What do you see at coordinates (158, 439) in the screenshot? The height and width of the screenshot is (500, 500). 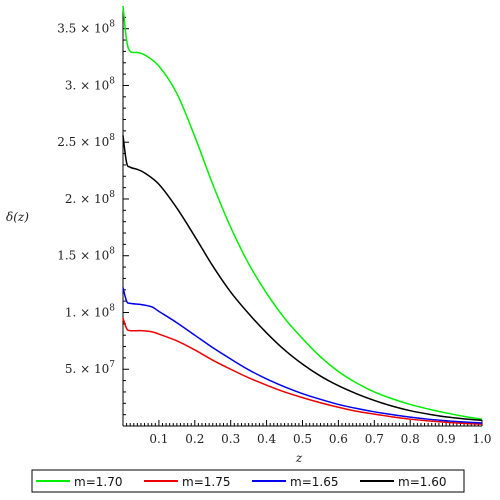 I see `x-tick-label: 0.1` at bounding box center [158, 439].